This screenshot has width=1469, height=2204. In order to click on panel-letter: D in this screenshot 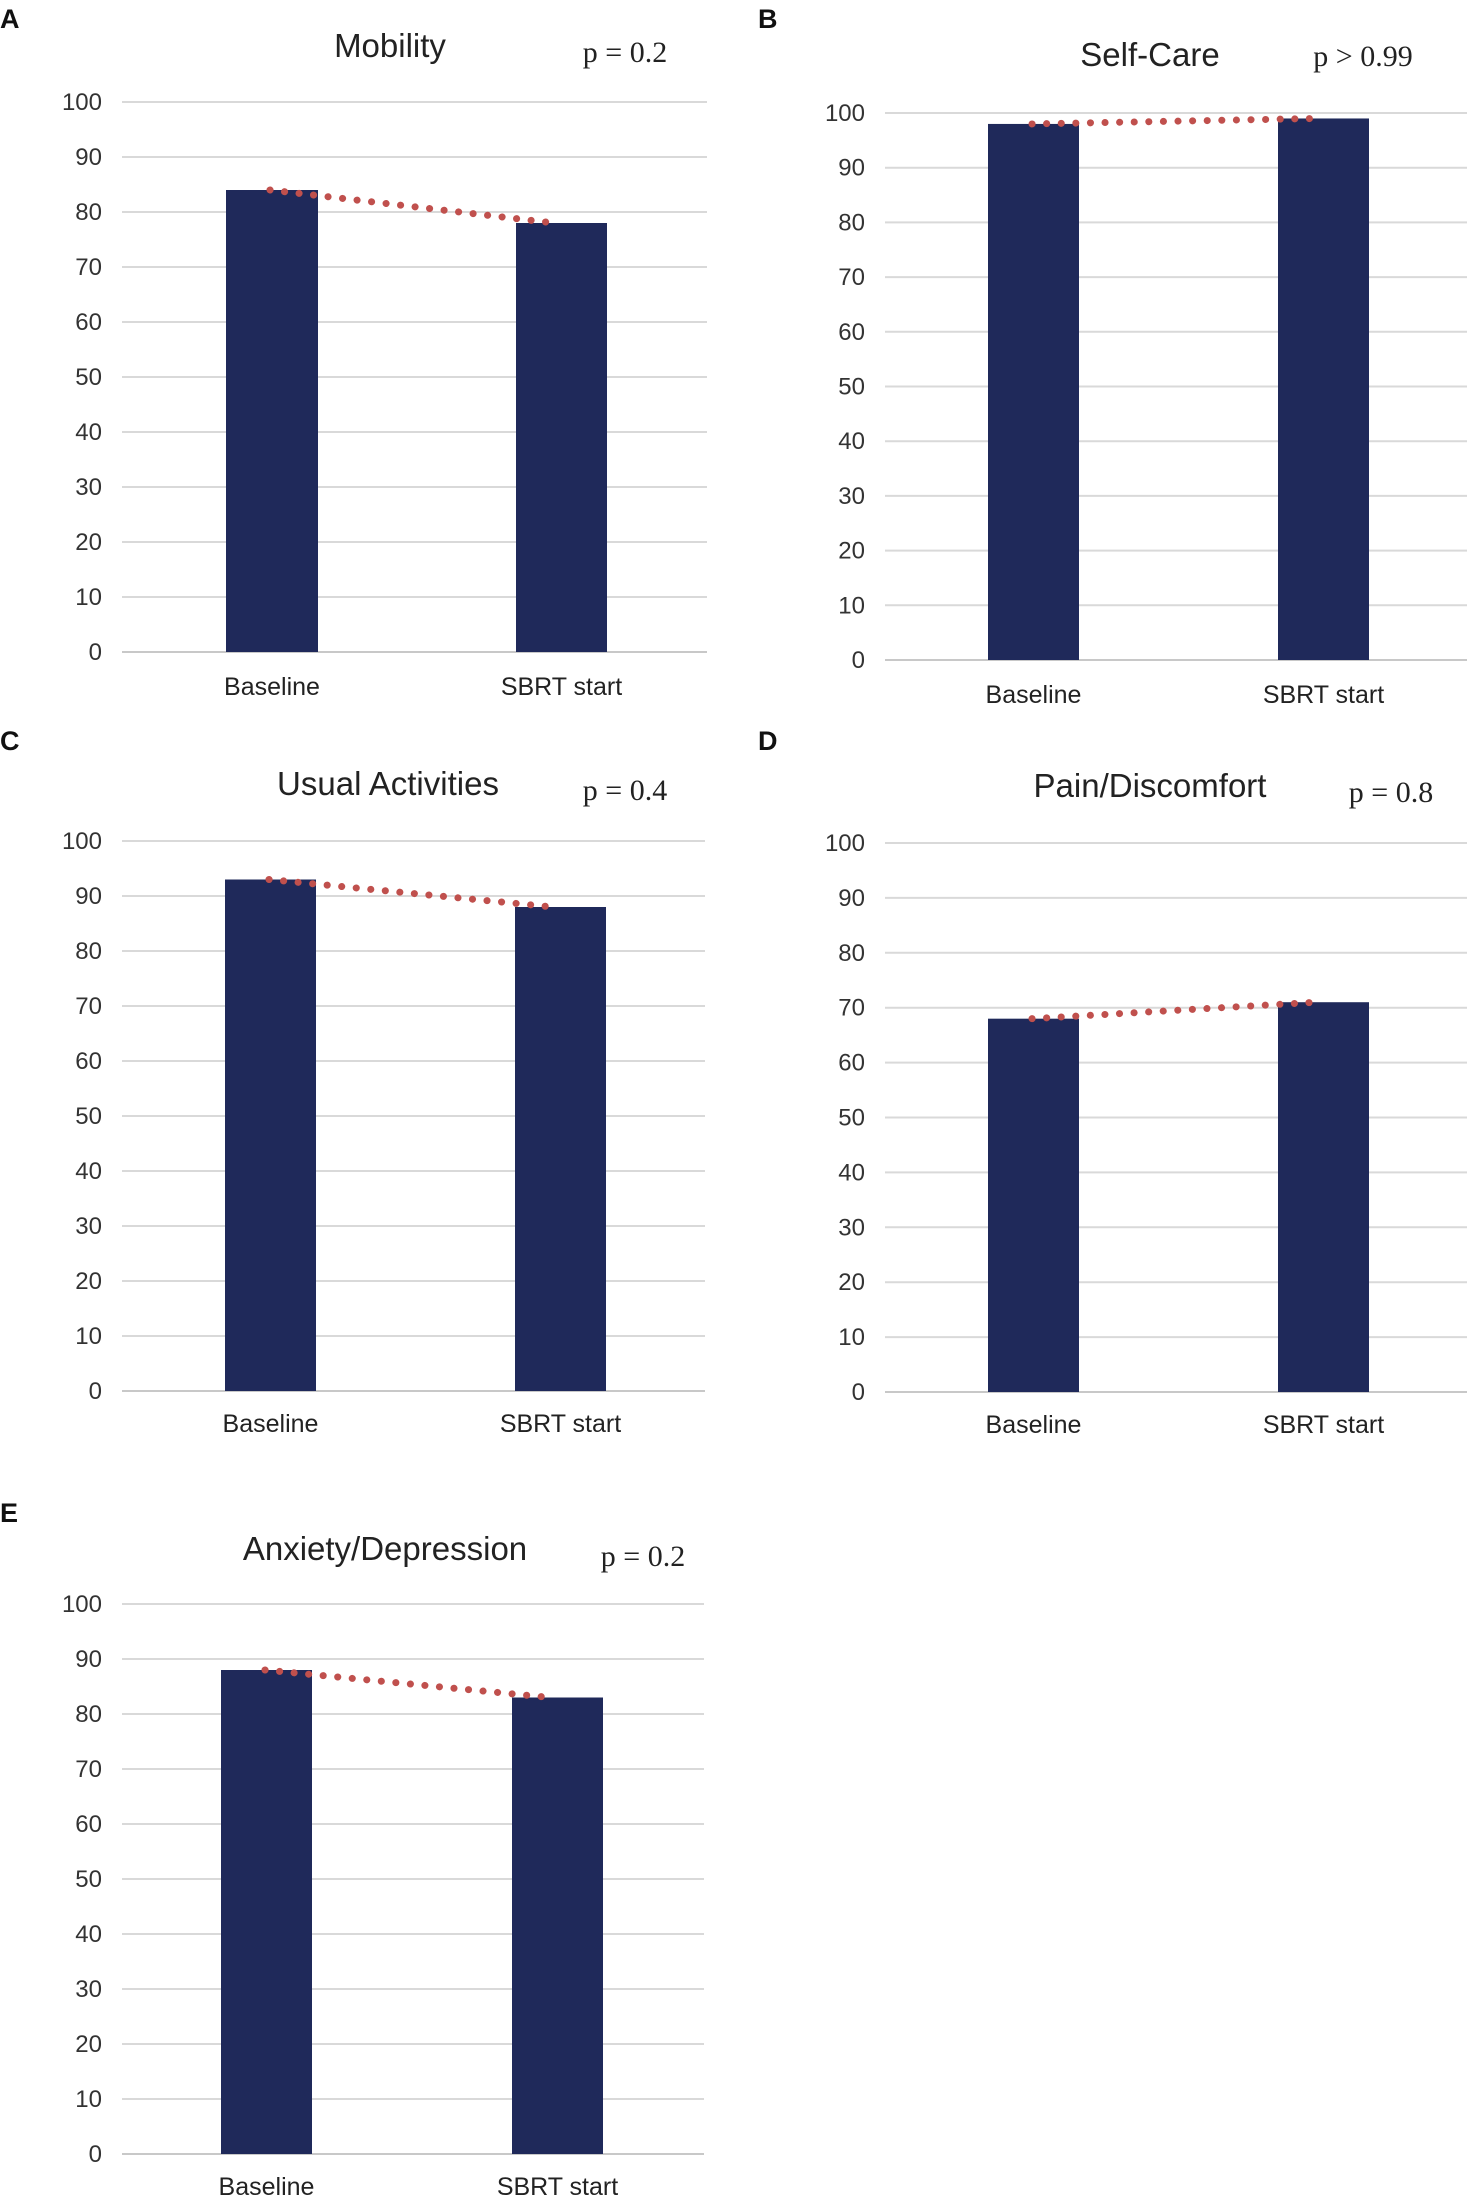, I will do `click(768, 741)`.